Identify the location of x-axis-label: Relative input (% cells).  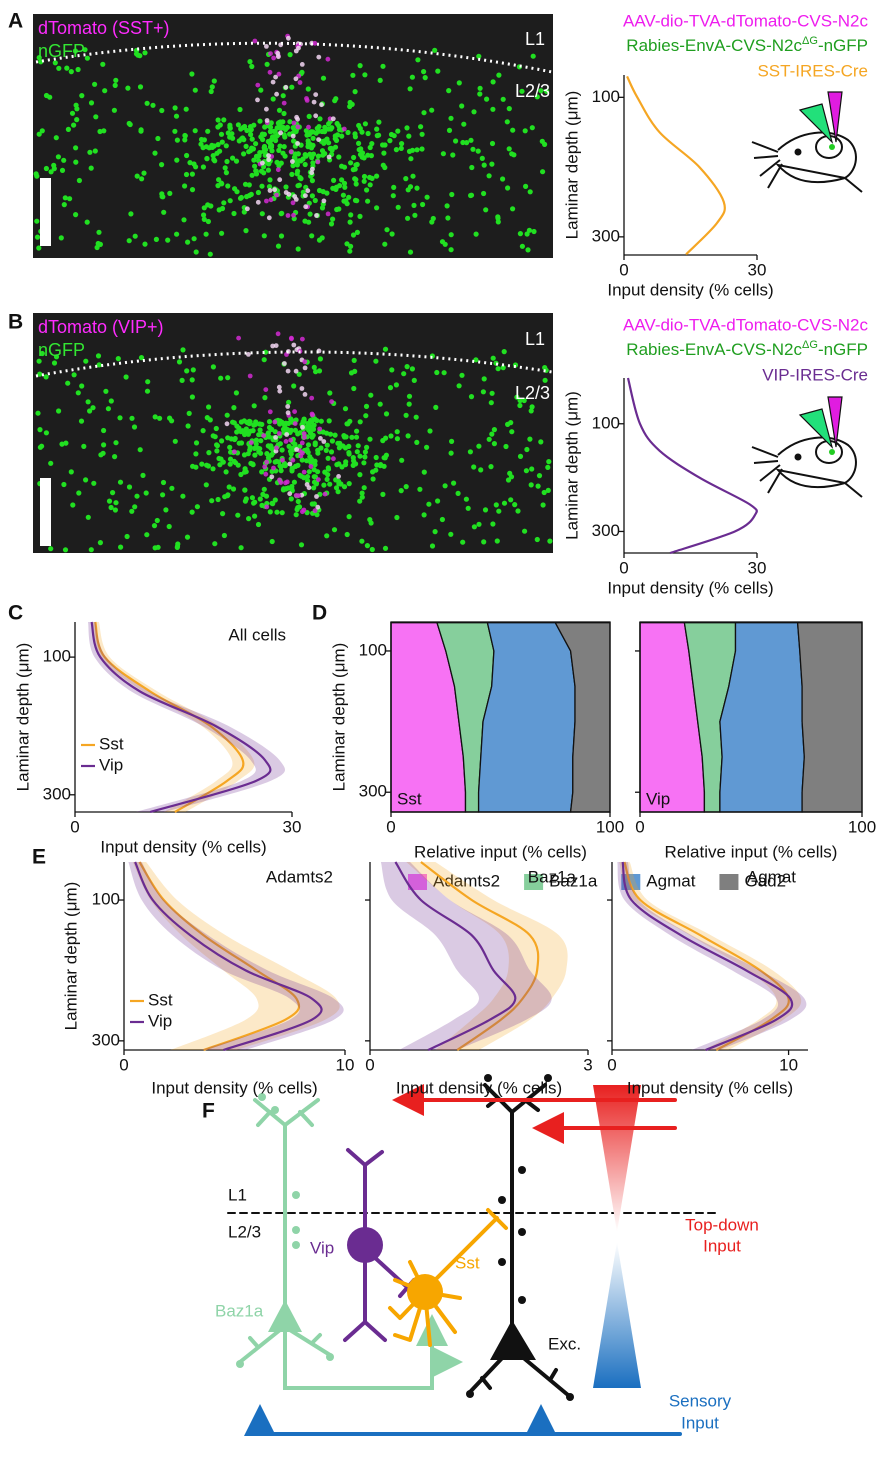
(500, 851).